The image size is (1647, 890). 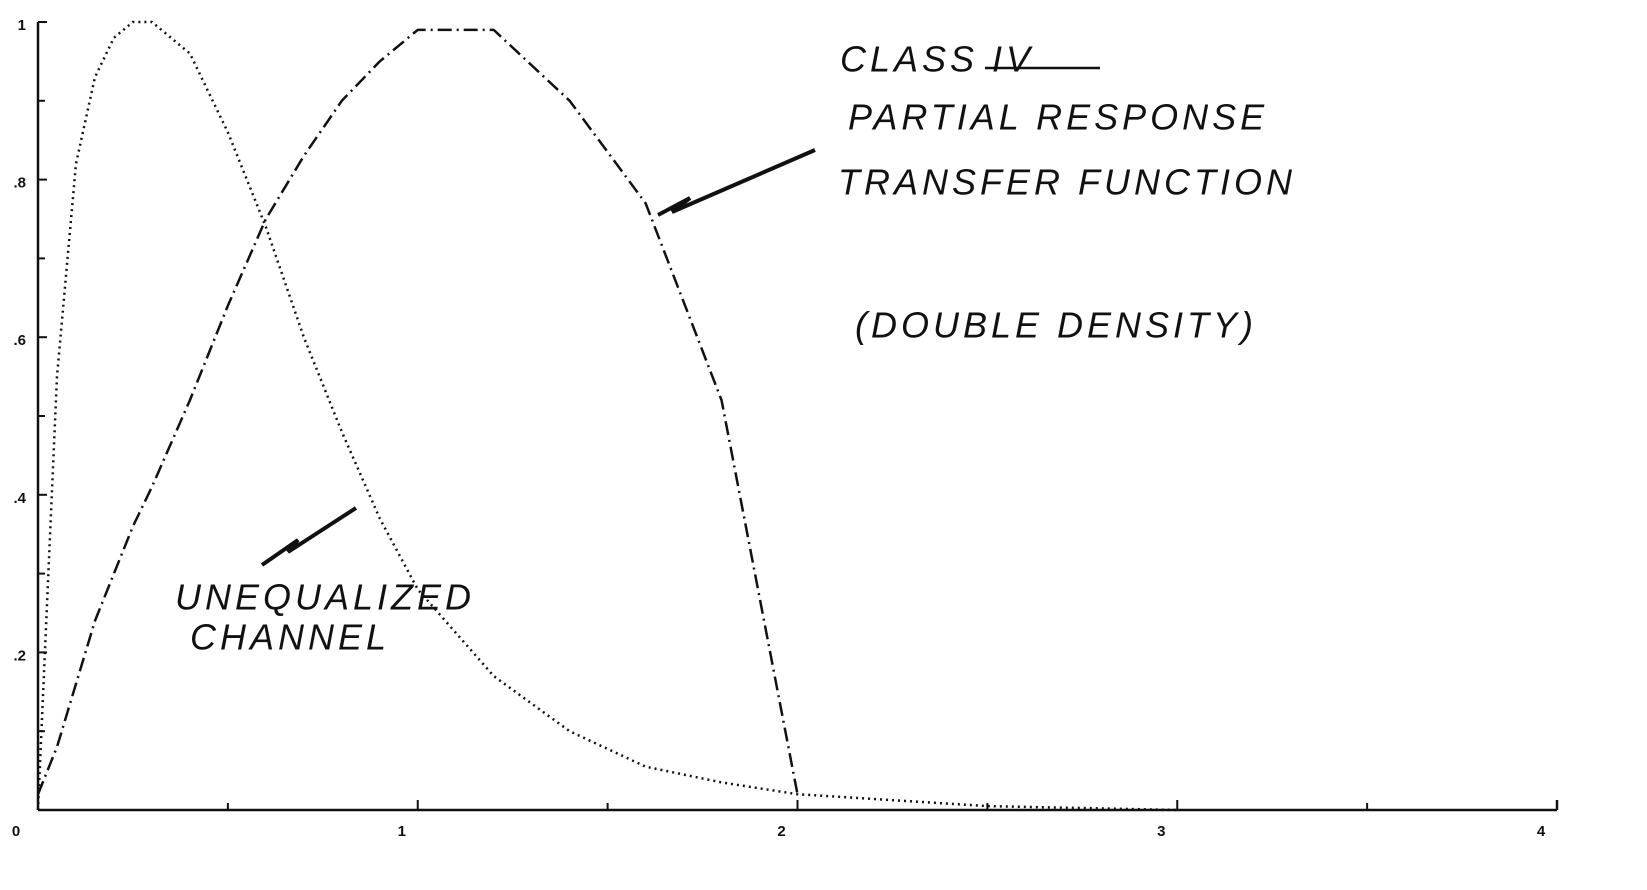 What do you see at coordinates (937, 59) in the screenshot?
I see `annotation: CLASS IV` at bounding box center [937, 59].